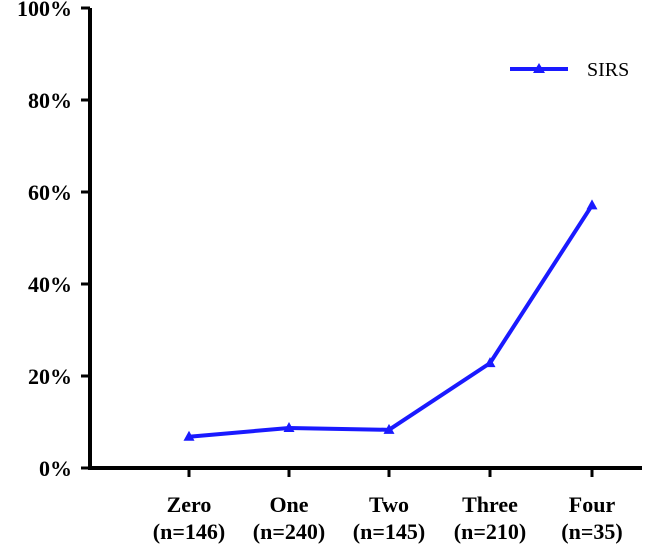  What do you see at coordinates (50, 284) in the screenshot?
I see `y-tick-label: 40%` at bounding box center [50, 284].